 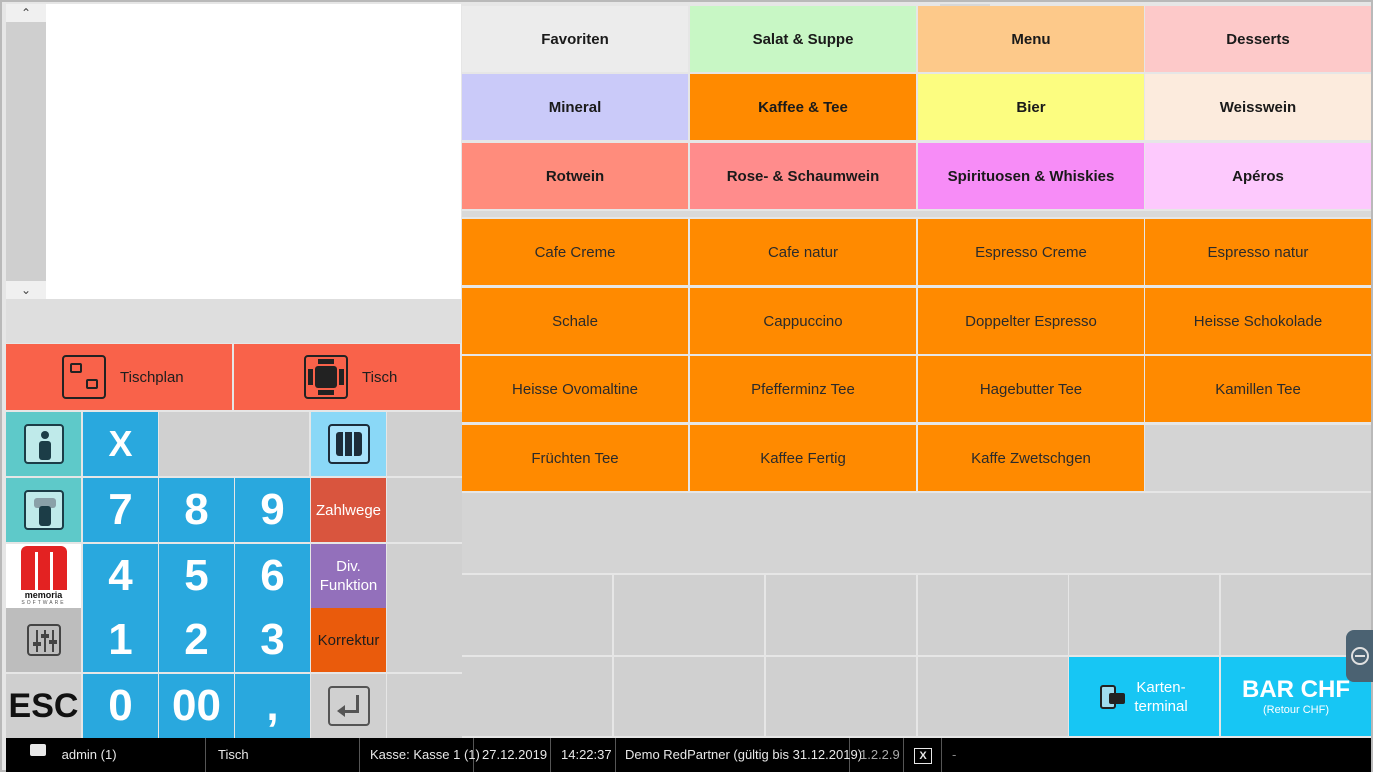 What do you see at coordinates (916, 533) in the screenshot?
I see `product-grid-spacer` at bounding box center [916, 533].